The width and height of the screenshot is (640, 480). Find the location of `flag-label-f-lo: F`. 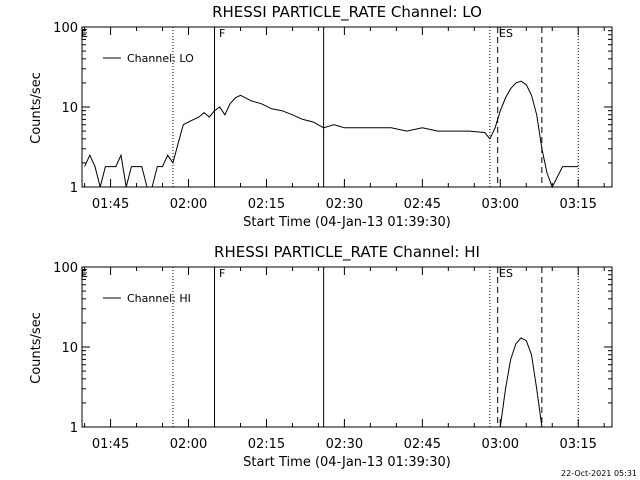

flag-label-f-lo: F is located at coordinates (222, 33).